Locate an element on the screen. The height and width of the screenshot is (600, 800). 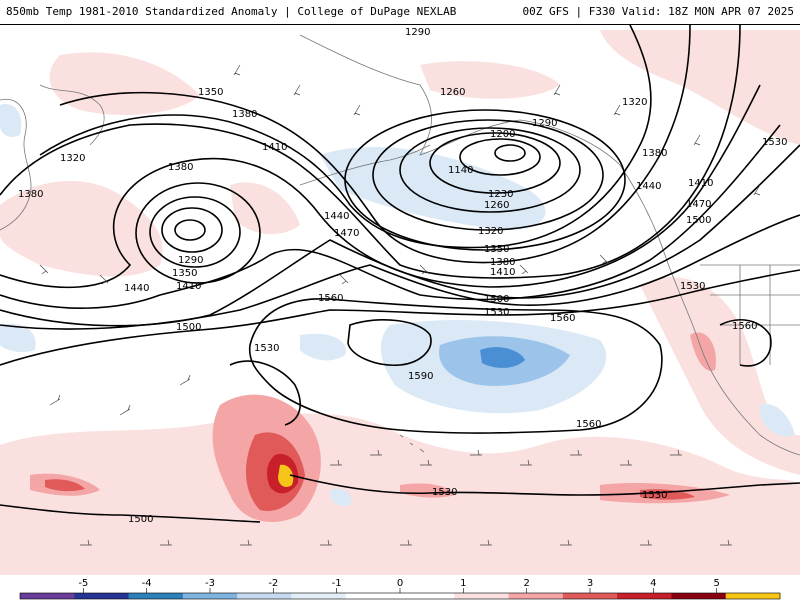
legend-tick-label: 2 is located at coordinates (526, 583).